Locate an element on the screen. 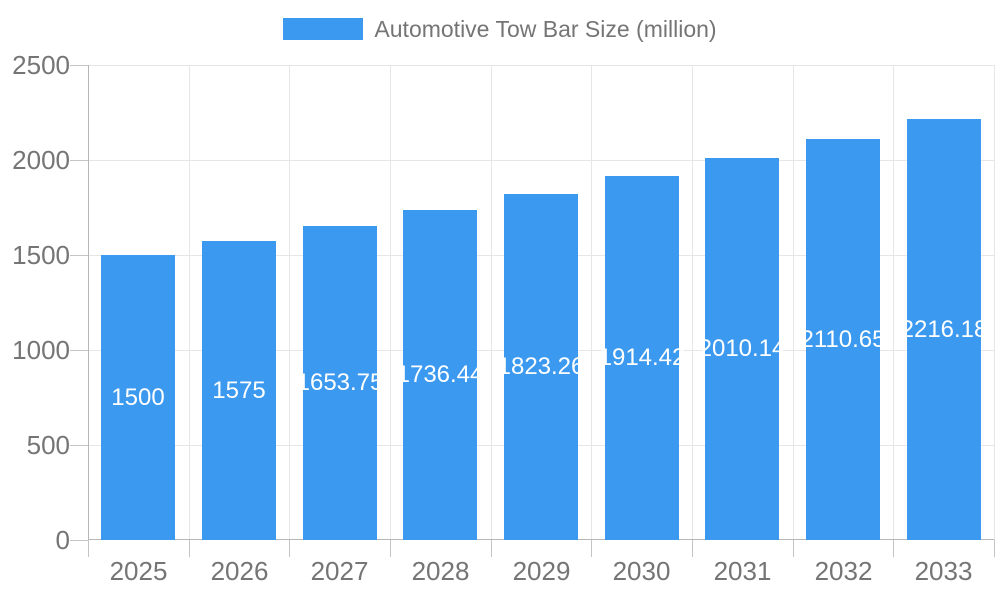  y-tick-label: 1500 is located at coordinates (41, 255).